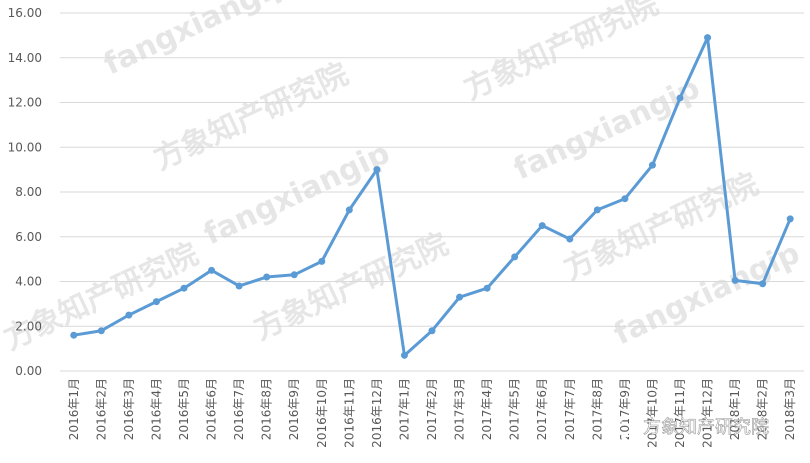 The width and height of the screenshot is (810, 463). Describe the element at coordinates (735, 409) in the screenshot. I see `x-tick-label: 2018年1月` at that location.